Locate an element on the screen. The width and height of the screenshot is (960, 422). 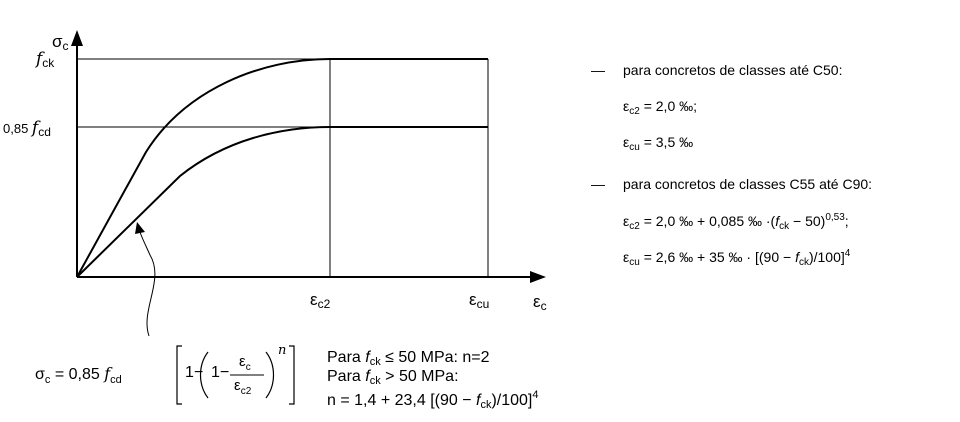
formula-left-bracket is located at coordinates (179, 375).